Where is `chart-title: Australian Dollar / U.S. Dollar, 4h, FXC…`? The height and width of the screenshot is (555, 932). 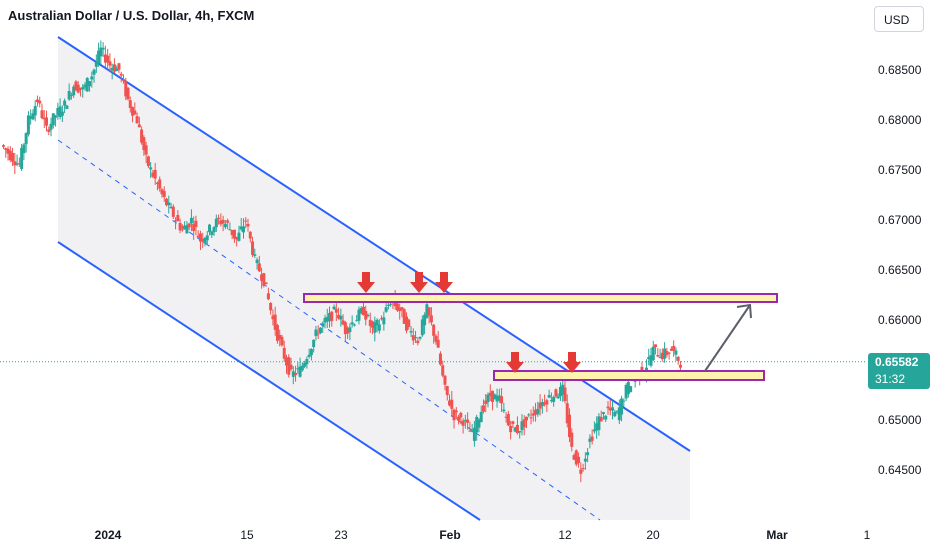
chart-title: Australian Dollar / U.S. Dollar, 4h, FXC… is located at coordinates (131, 15).